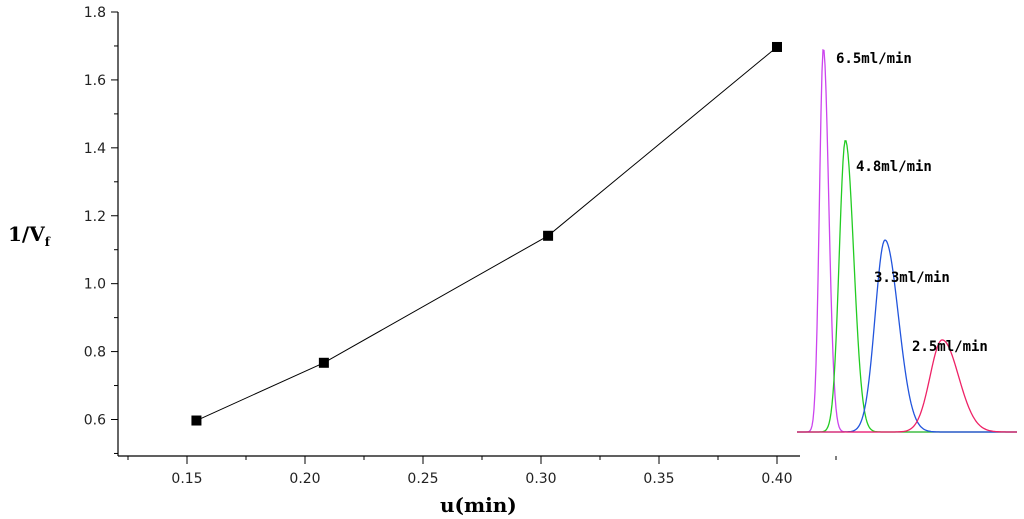  I want to click on inset-peak-label: 6.5ml/min, so click(874, 59).